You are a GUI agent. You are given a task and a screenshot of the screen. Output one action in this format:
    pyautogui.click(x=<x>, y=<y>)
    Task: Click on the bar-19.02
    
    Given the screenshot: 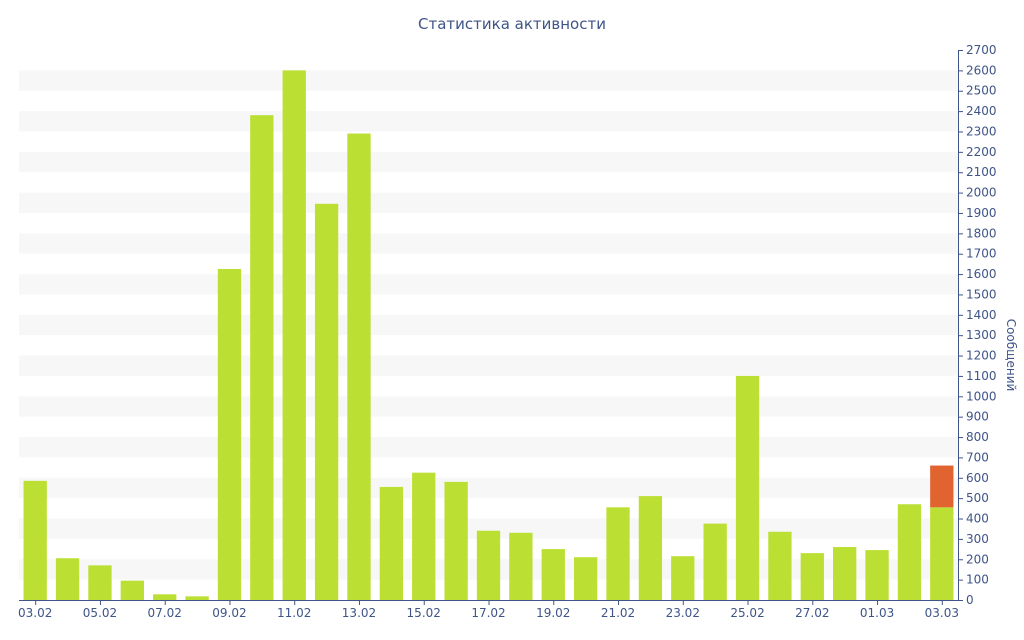 What is the action you would take?
    pyautogui.click(x=553, y=574)
    